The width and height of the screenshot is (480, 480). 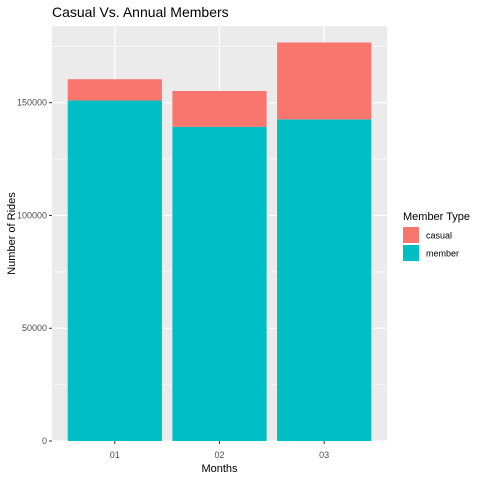 What do you see at coordinates (439, 236) in the screenshot?
I see `legend-label-casual: casual` at bounding box center [439, 236].